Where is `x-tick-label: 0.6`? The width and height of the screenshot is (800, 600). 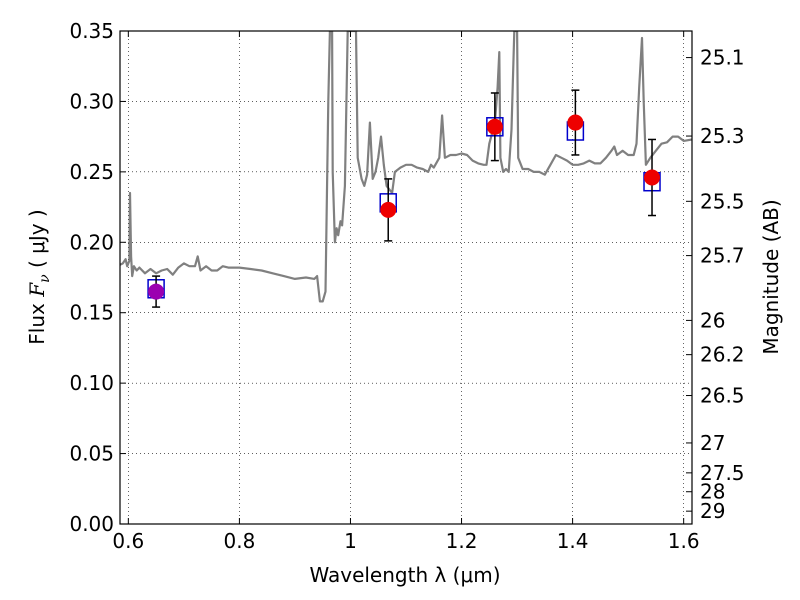
x-tick-label: 0.6 is located at coordinates (128, 541).